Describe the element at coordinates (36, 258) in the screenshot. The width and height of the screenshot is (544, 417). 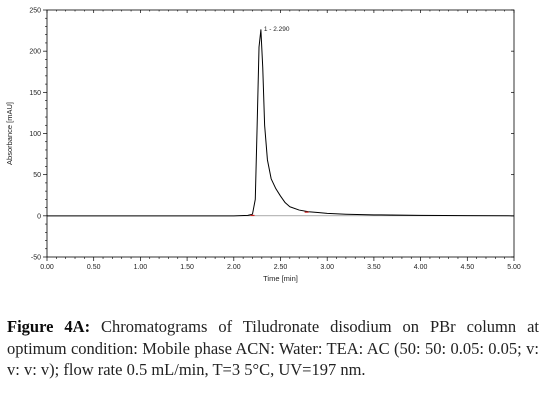
I see `y-tick-label: -50` at that location.